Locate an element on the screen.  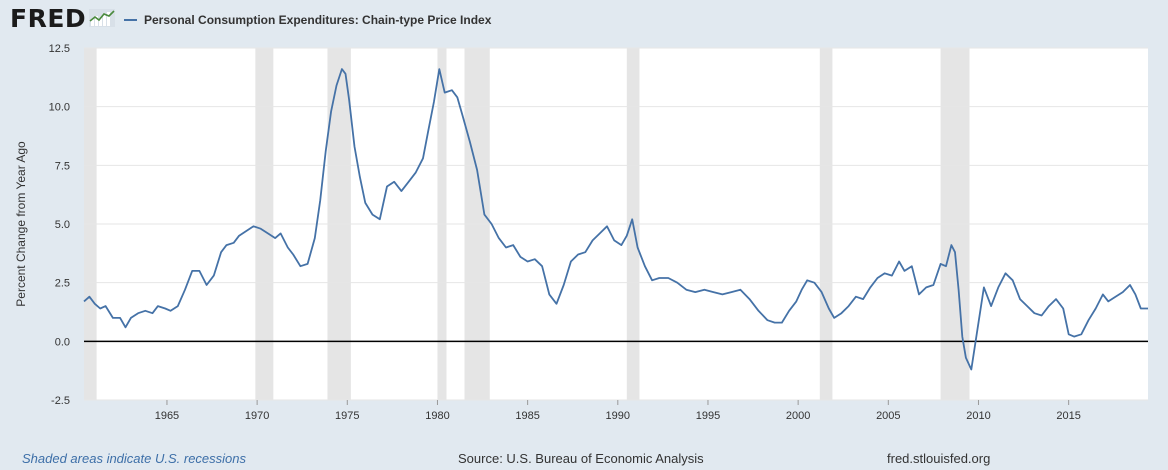
fred-logo: FRED is located at coordinates (48, 18).